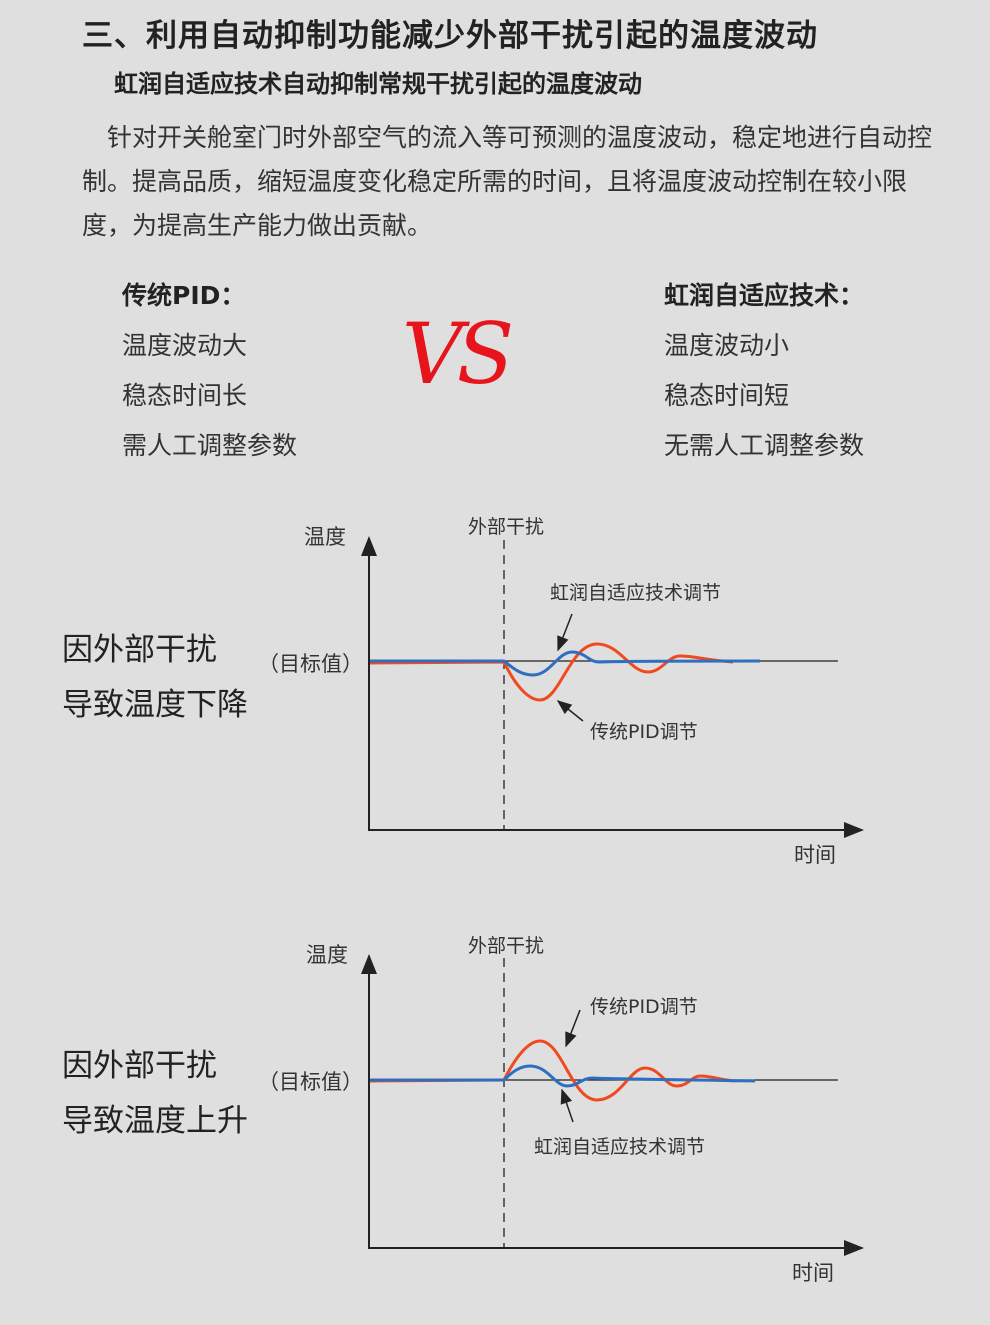 The image size is (990, 1325). Describe the element at coordinates (155, 1121) in the screenshot. I see `diagram2-side-label: 导致温度上升` at that location.